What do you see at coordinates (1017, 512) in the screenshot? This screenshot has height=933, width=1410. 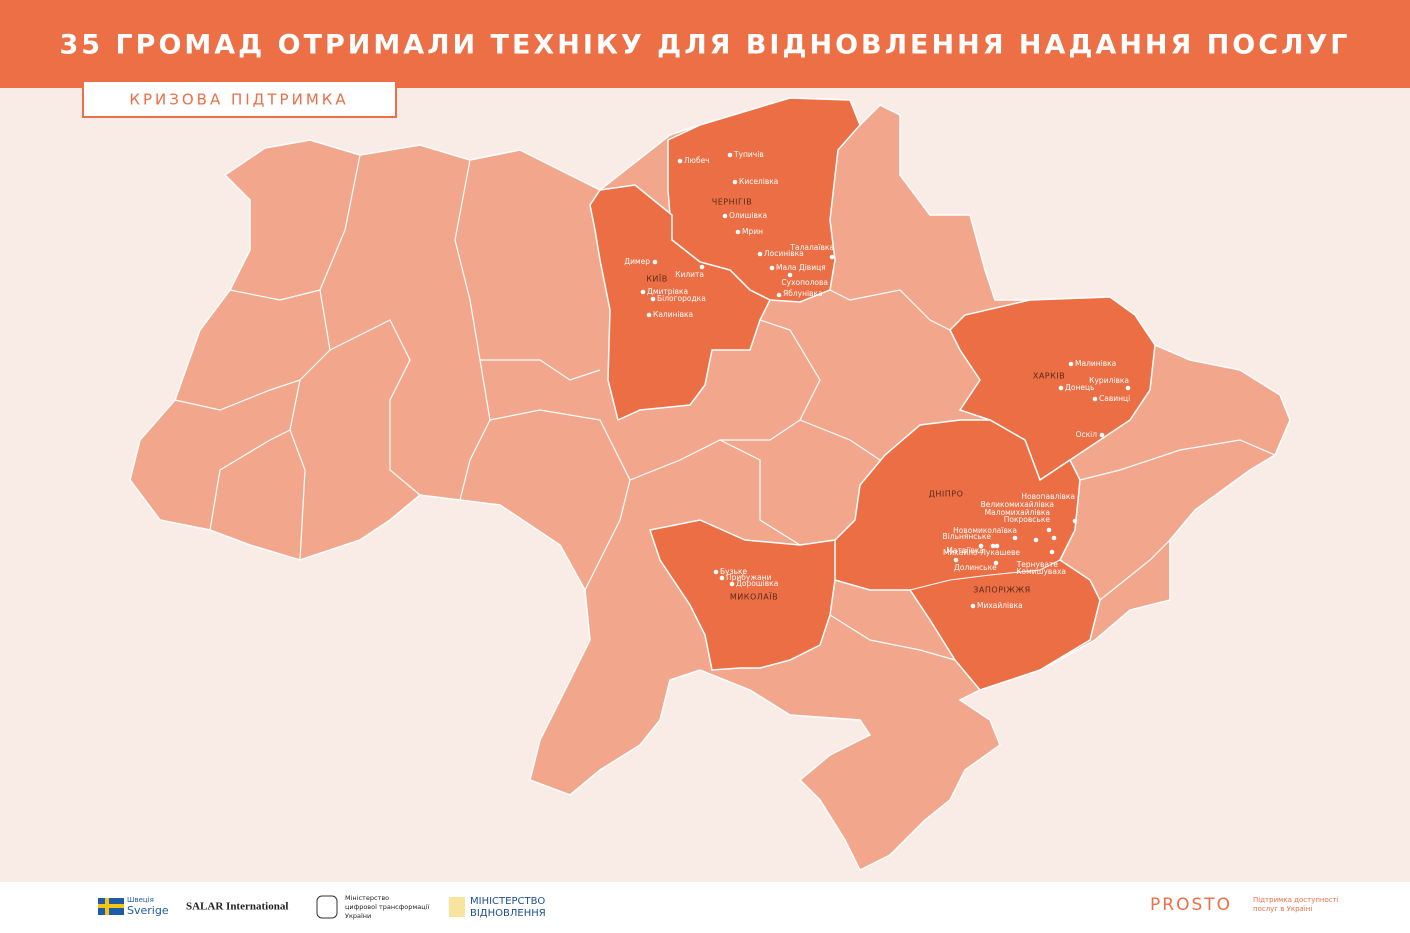 I see `community-label: Маломихайлівка` at bounding box center [1017, 512].